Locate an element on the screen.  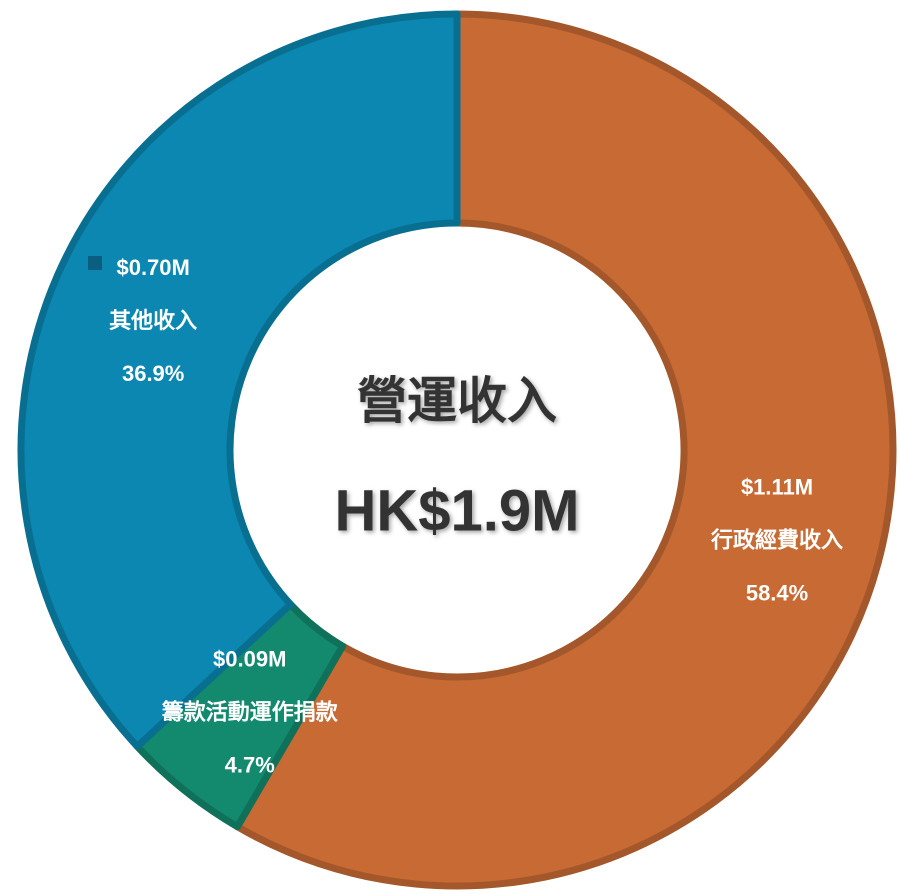
legend-marker is located at coordinates (95, 263).